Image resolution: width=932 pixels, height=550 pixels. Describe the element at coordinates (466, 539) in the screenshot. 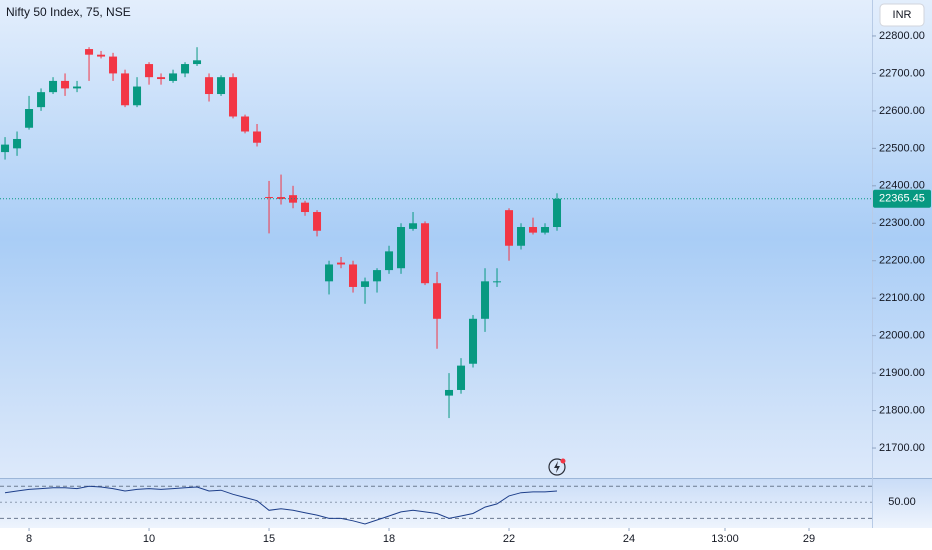

I see `time-axis` at that location.